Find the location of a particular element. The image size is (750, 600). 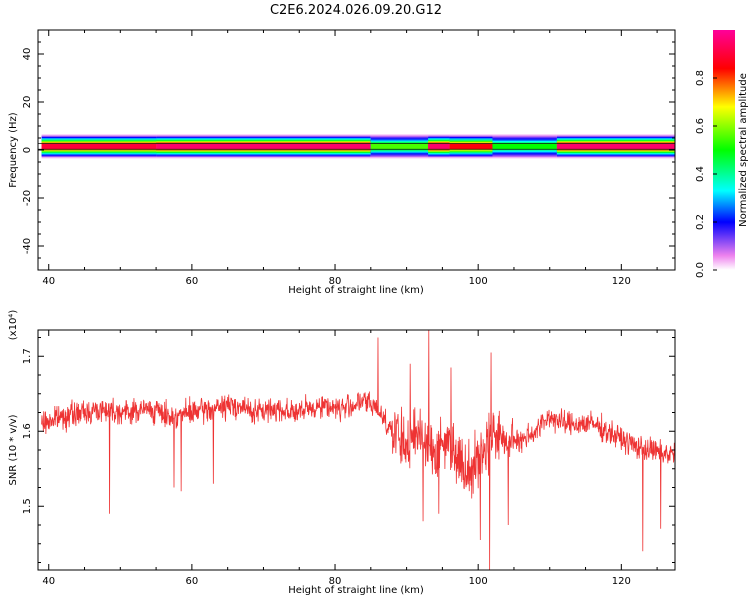

snr-x-tick-label: 80 is located at coordinates (335, 581).